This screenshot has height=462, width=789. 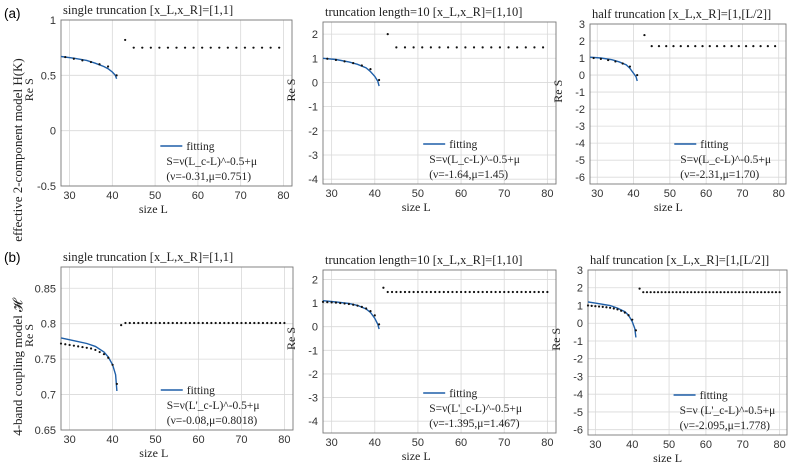 I want to click on x-tick-label: 80, so click(x=547, y=194).